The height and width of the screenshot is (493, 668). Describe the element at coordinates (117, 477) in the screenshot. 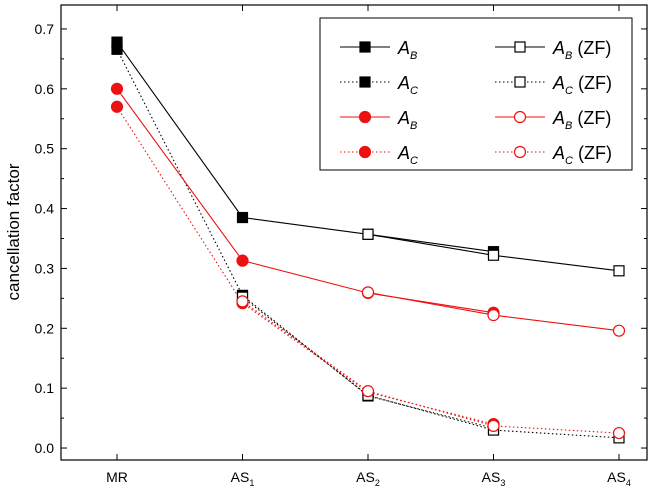

I see `x-tick-label: MR` at that location.